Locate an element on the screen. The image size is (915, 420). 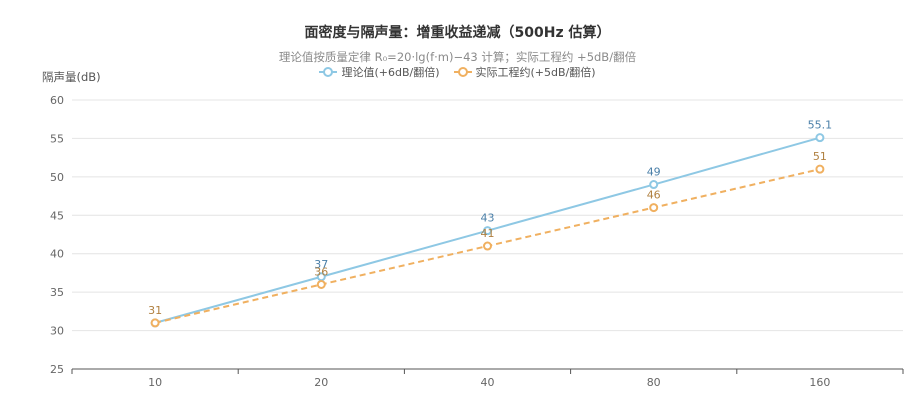
x-tick-label: 40 is located at coordinates (488, 382).